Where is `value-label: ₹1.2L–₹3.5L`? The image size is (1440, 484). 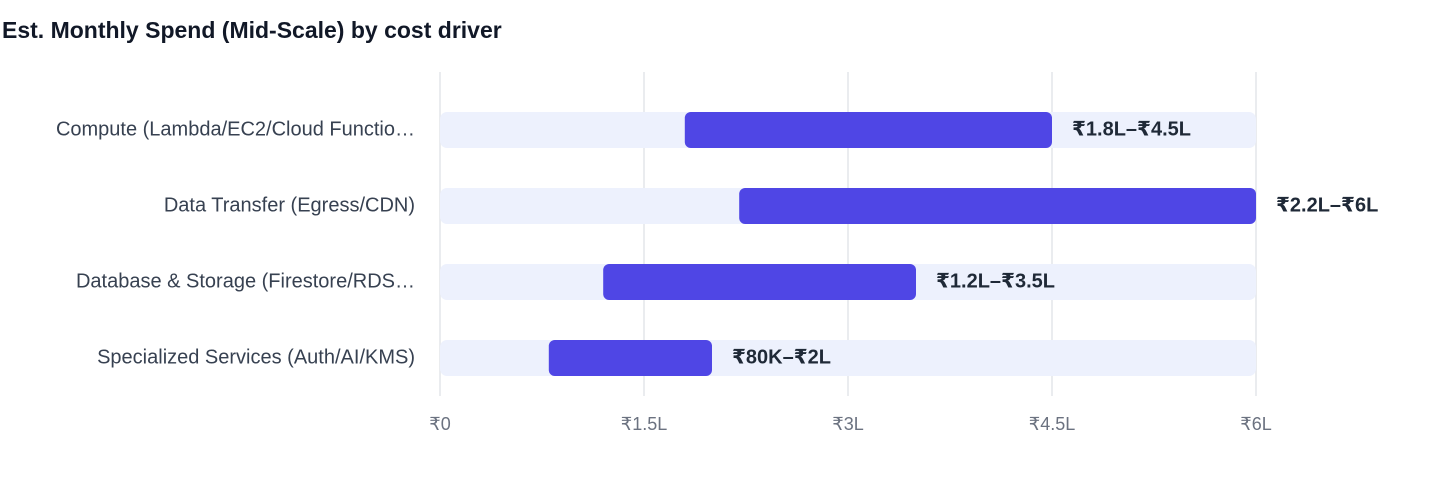
value-label: ₹1.2L–₹3.5L is located at coordinates (995, 281).